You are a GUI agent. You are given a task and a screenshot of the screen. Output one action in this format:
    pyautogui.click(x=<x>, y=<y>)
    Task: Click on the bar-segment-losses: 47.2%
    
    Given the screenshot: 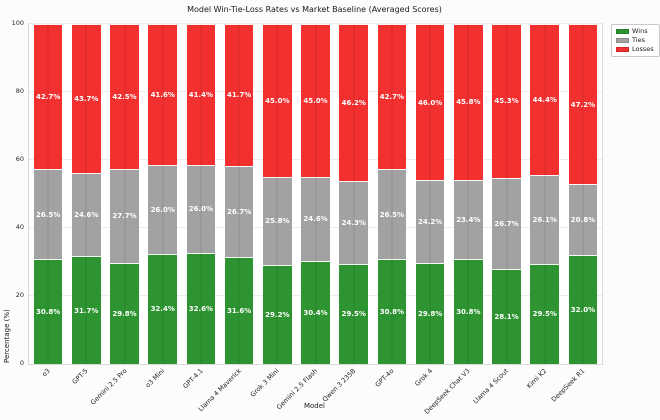 What is the action you would take?
    pyautogui.click(x=583, y=104)
    